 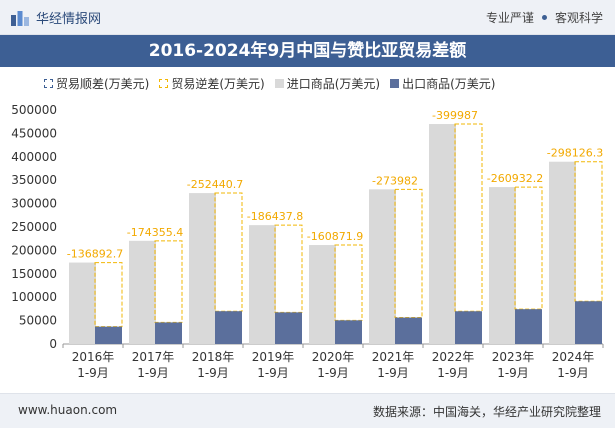 I want to click on x-tick-label-year: 2022年, so click(x=453, y=357).